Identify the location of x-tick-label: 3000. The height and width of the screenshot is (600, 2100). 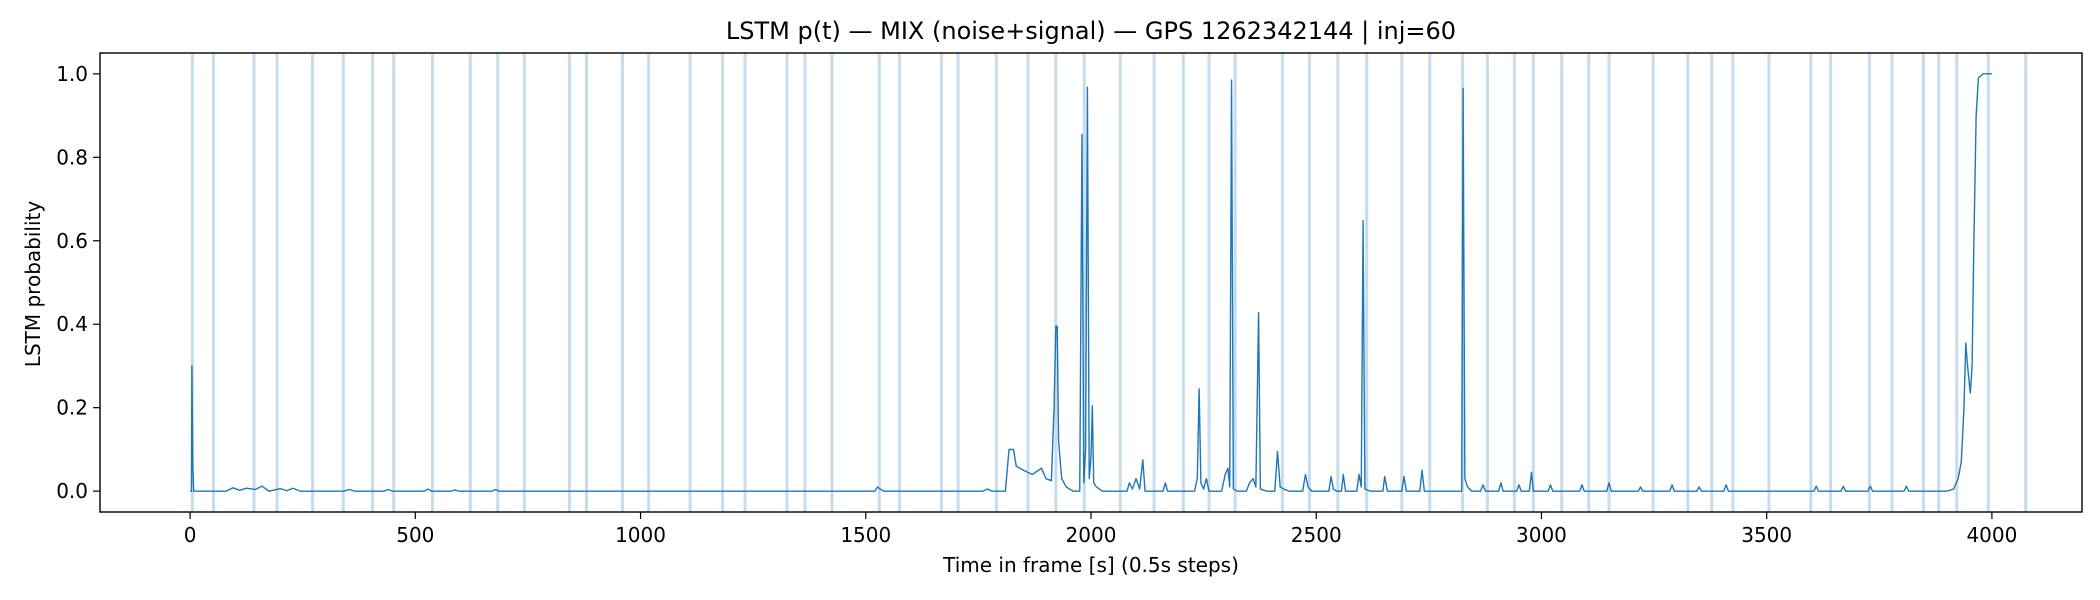
(1541, 535).